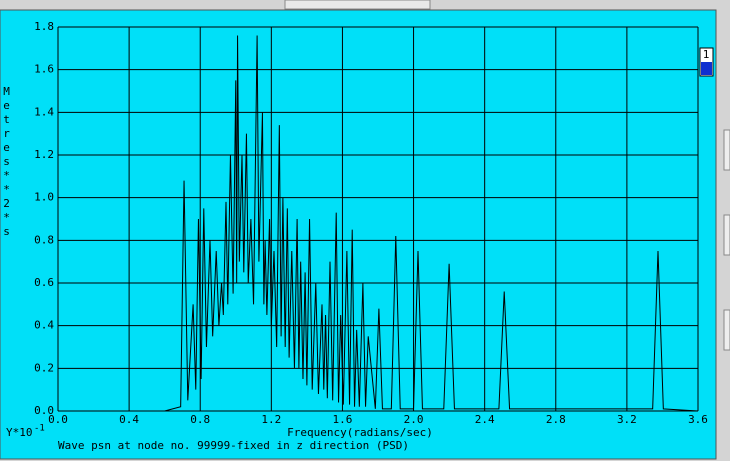  Describe the element at coordinates (44, 111) in the screenshot. I see `y-tick-label: 1.4` at that location.